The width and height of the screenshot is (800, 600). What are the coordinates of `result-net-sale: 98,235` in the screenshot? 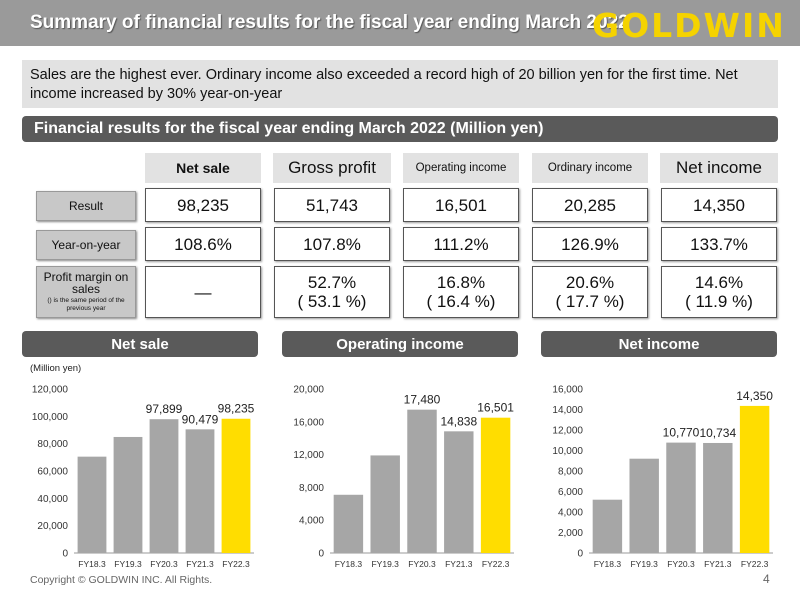 It's located at (203, 205).